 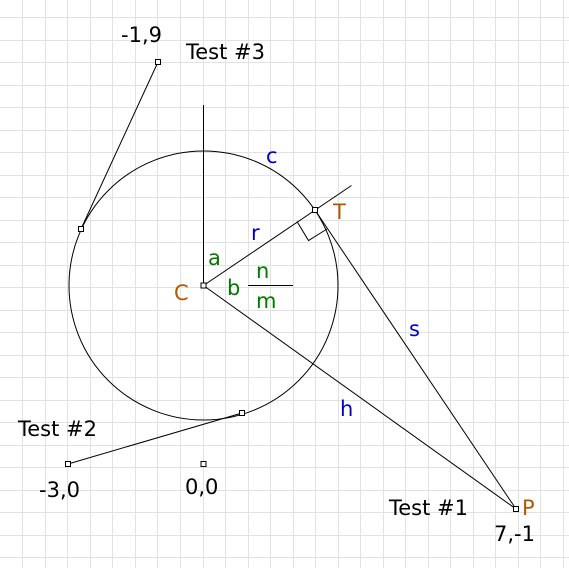 What do you see at coordinates (272, 156) in the screenshot?
I see `arc-label: c` at bounding box center [272, 156].